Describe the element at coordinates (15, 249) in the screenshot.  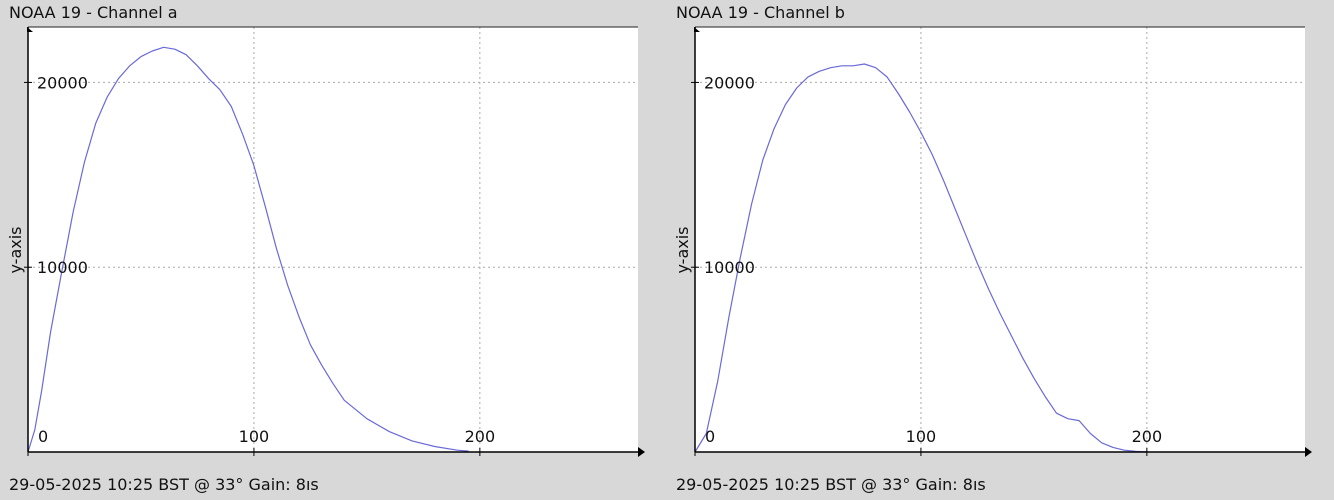
I see `chart-a-y-axis-label: y-axis` at that location.